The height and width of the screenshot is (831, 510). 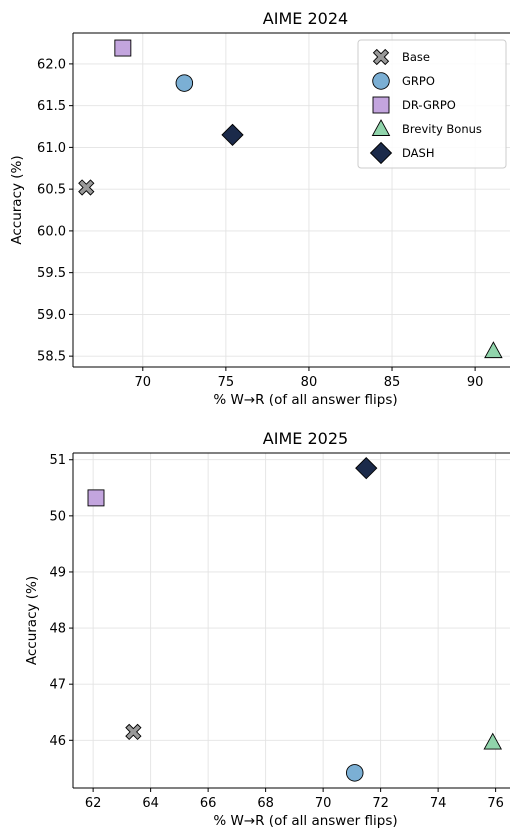 What do you see at coordinates (309, 382) in the screenshot?
I see `x-tick-label: 80` at bounding box center [309, 382].